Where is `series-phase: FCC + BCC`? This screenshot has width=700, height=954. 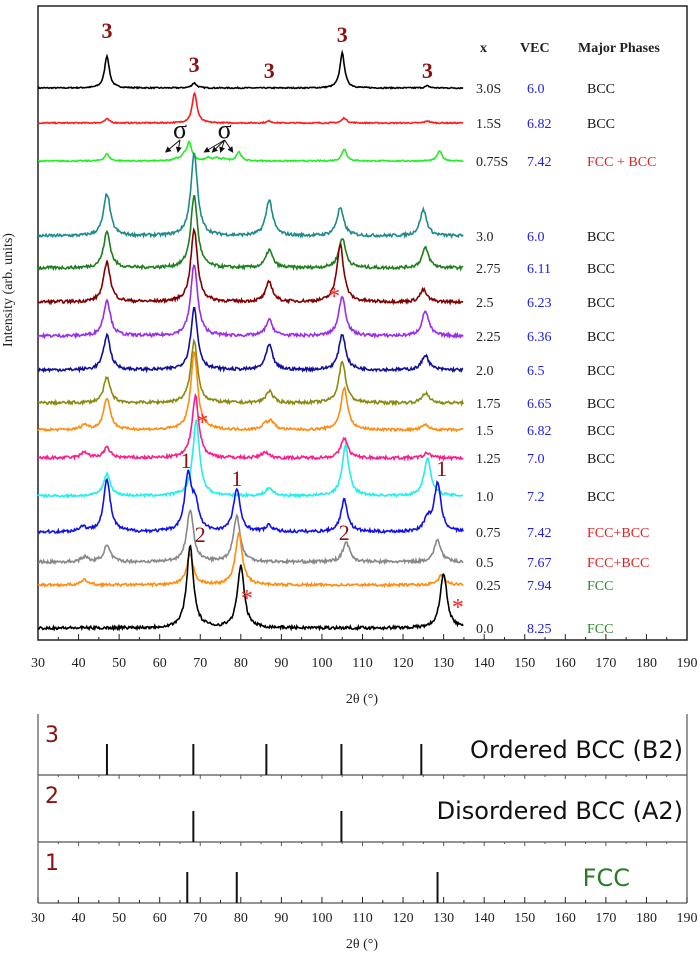
series-phase: FCC + BCC is located at coordinates (621, 162).